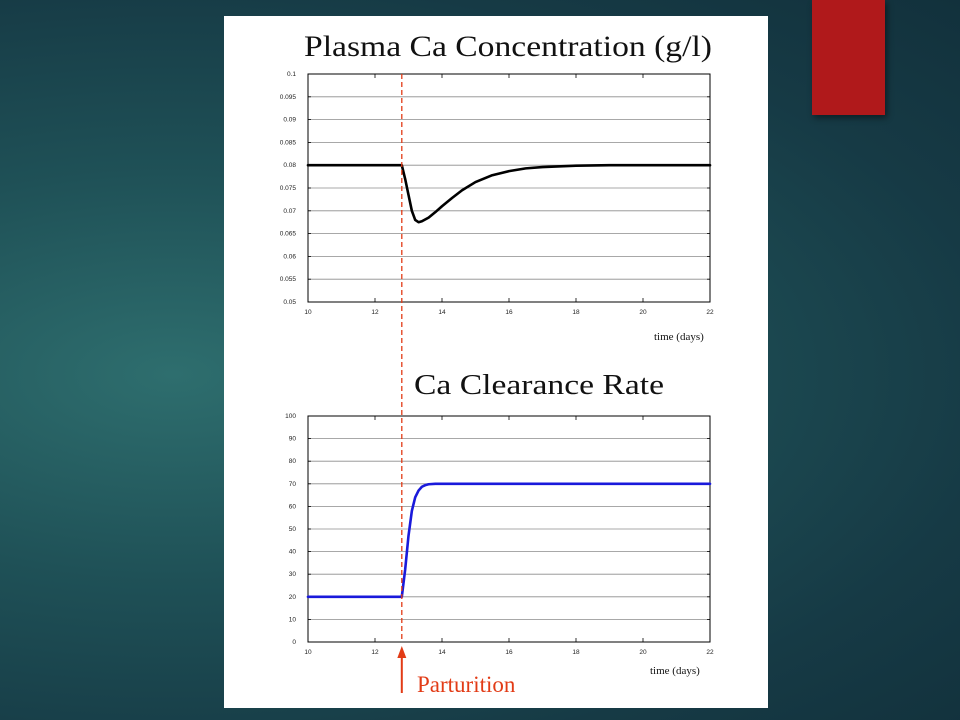 The image size is (960, 720). I want to click on clearance-plot-frame, so click(509, 529).